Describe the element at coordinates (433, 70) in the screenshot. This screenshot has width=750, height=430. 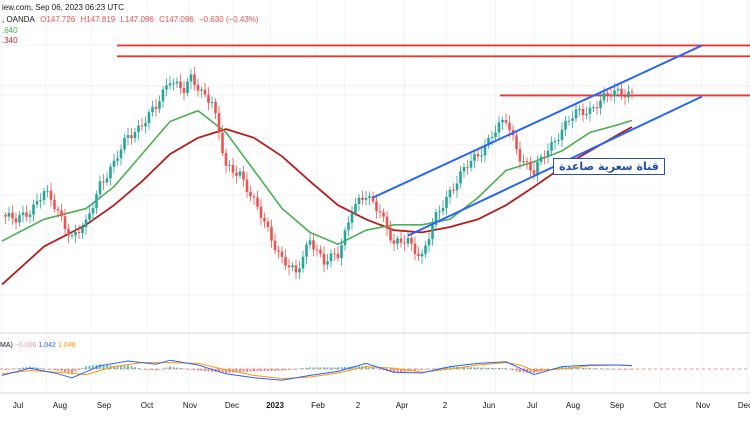
I see `resistance-lines` at that location.